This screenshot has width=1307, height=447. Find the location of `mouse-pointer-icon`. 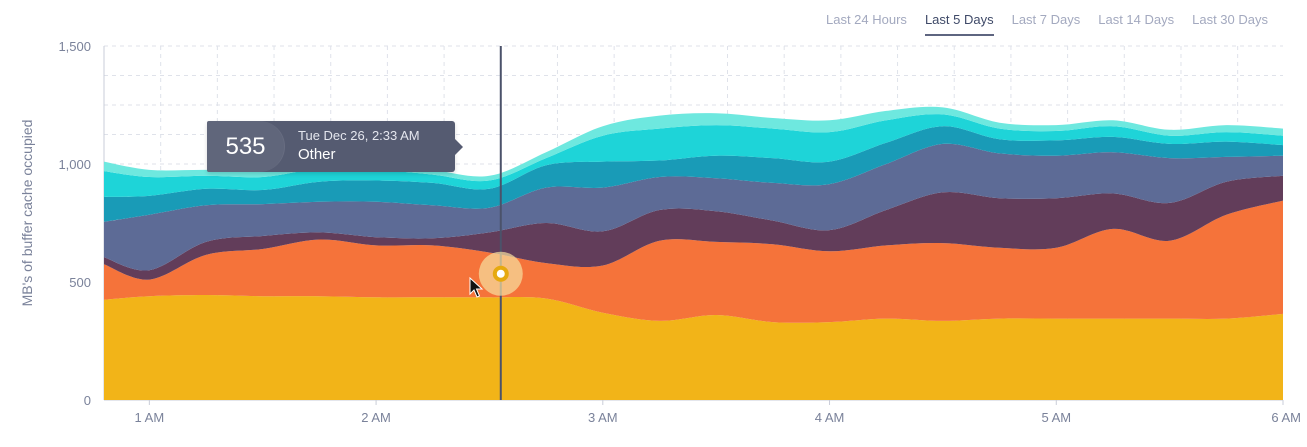

mouse-pointer-icon is located at coordinates (476, 287).